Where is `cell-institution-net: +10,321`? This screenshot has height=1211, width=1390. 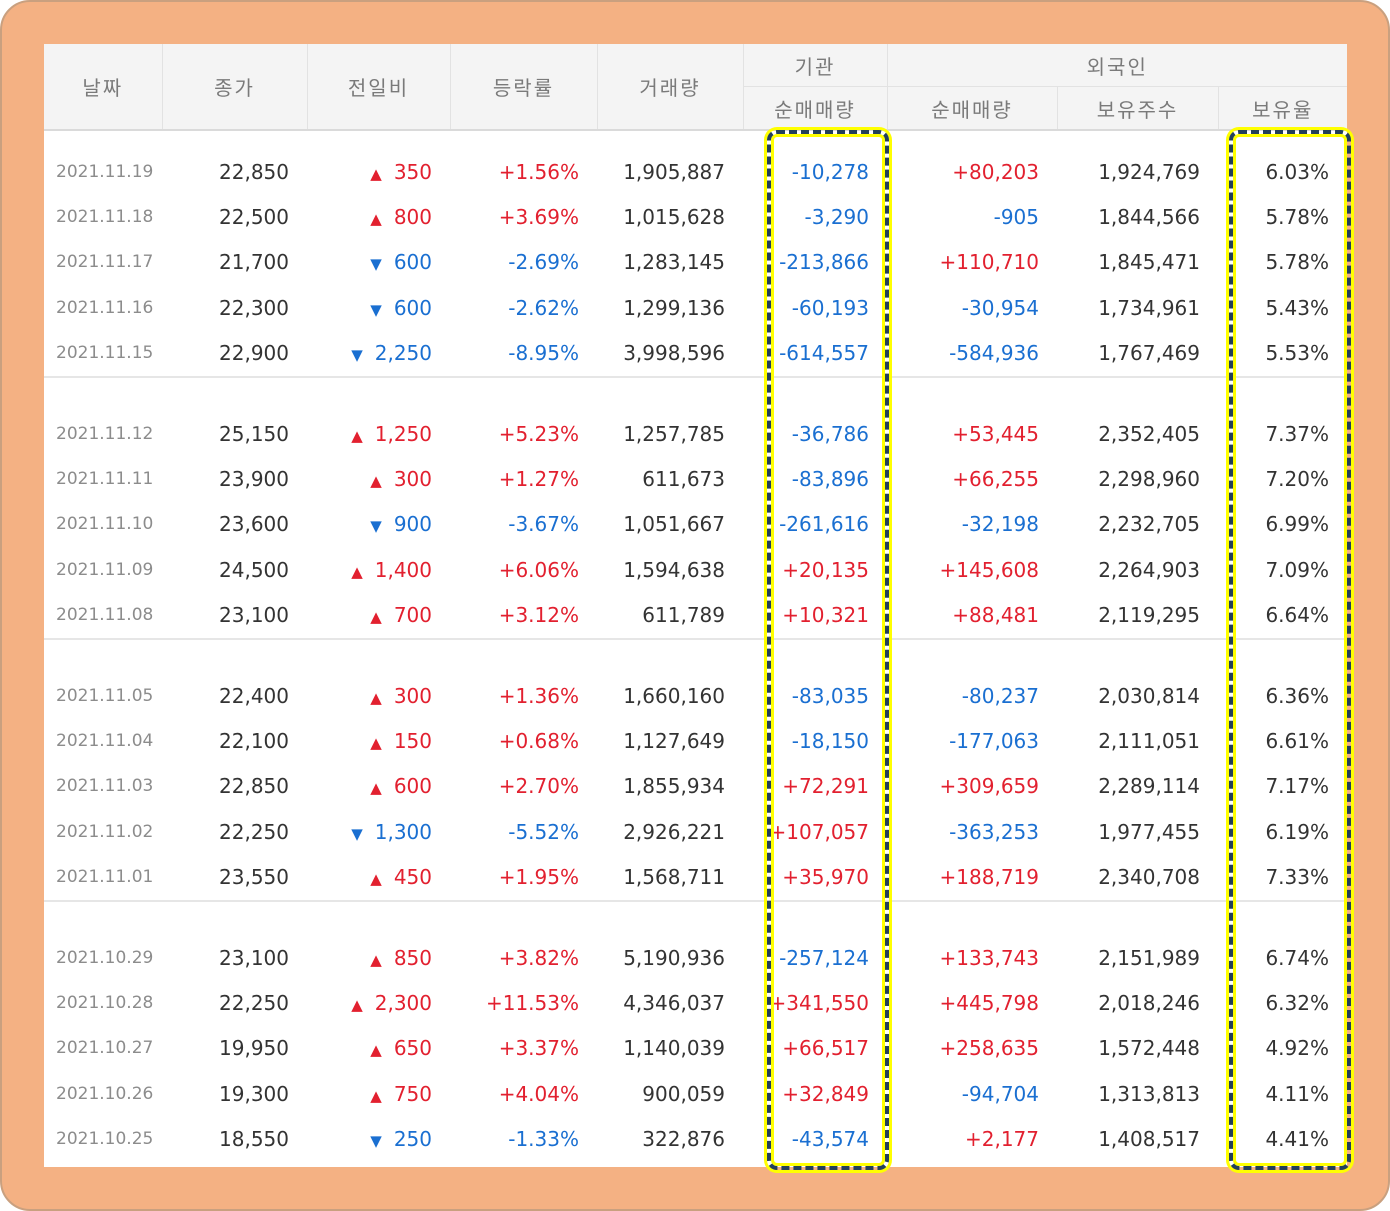
cell-institution-net: +10,321 is located at coordinates (825, 615).